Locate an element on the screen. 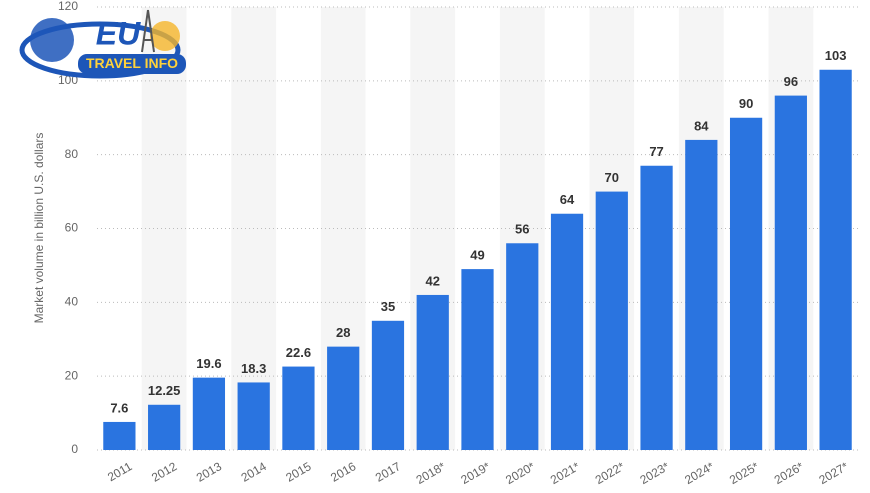  y-tick-label: 40 is located at coordinates (72, 302).